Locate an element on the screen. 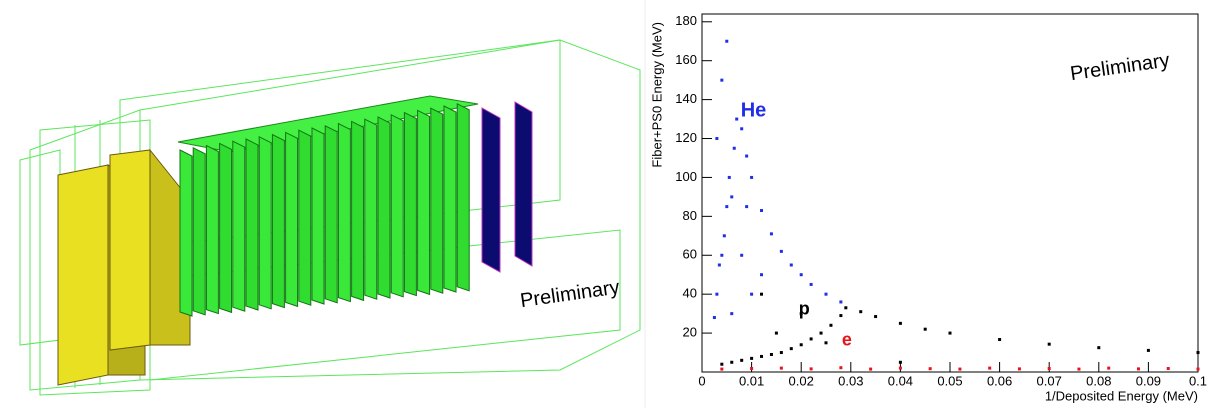  x-tick-label: 0.1 is located at coordinates (1198, 380).